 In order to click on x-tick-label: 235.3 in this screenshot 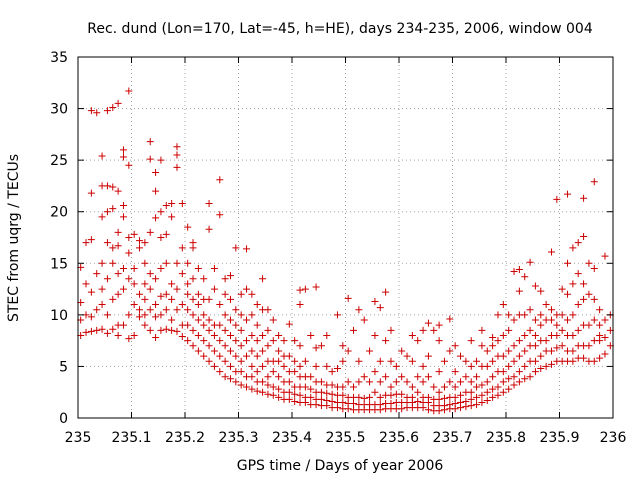, I will do `click(238, 438)`.